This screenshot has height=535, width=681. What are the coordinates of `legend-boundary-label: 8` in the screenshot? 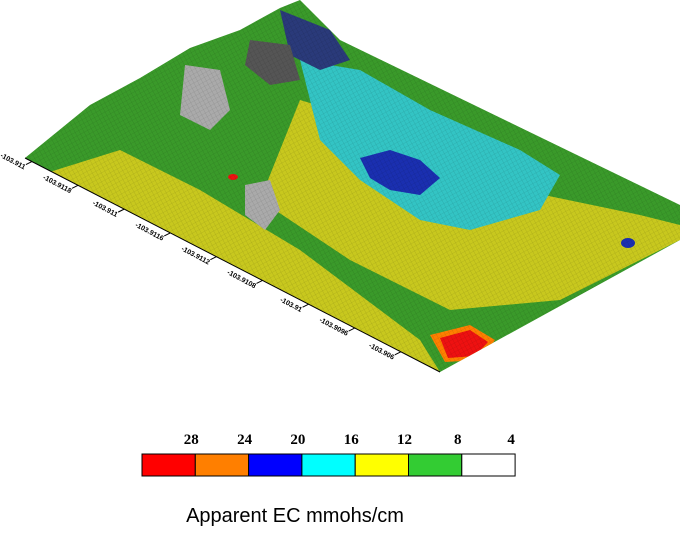 It's located at (458, 440).